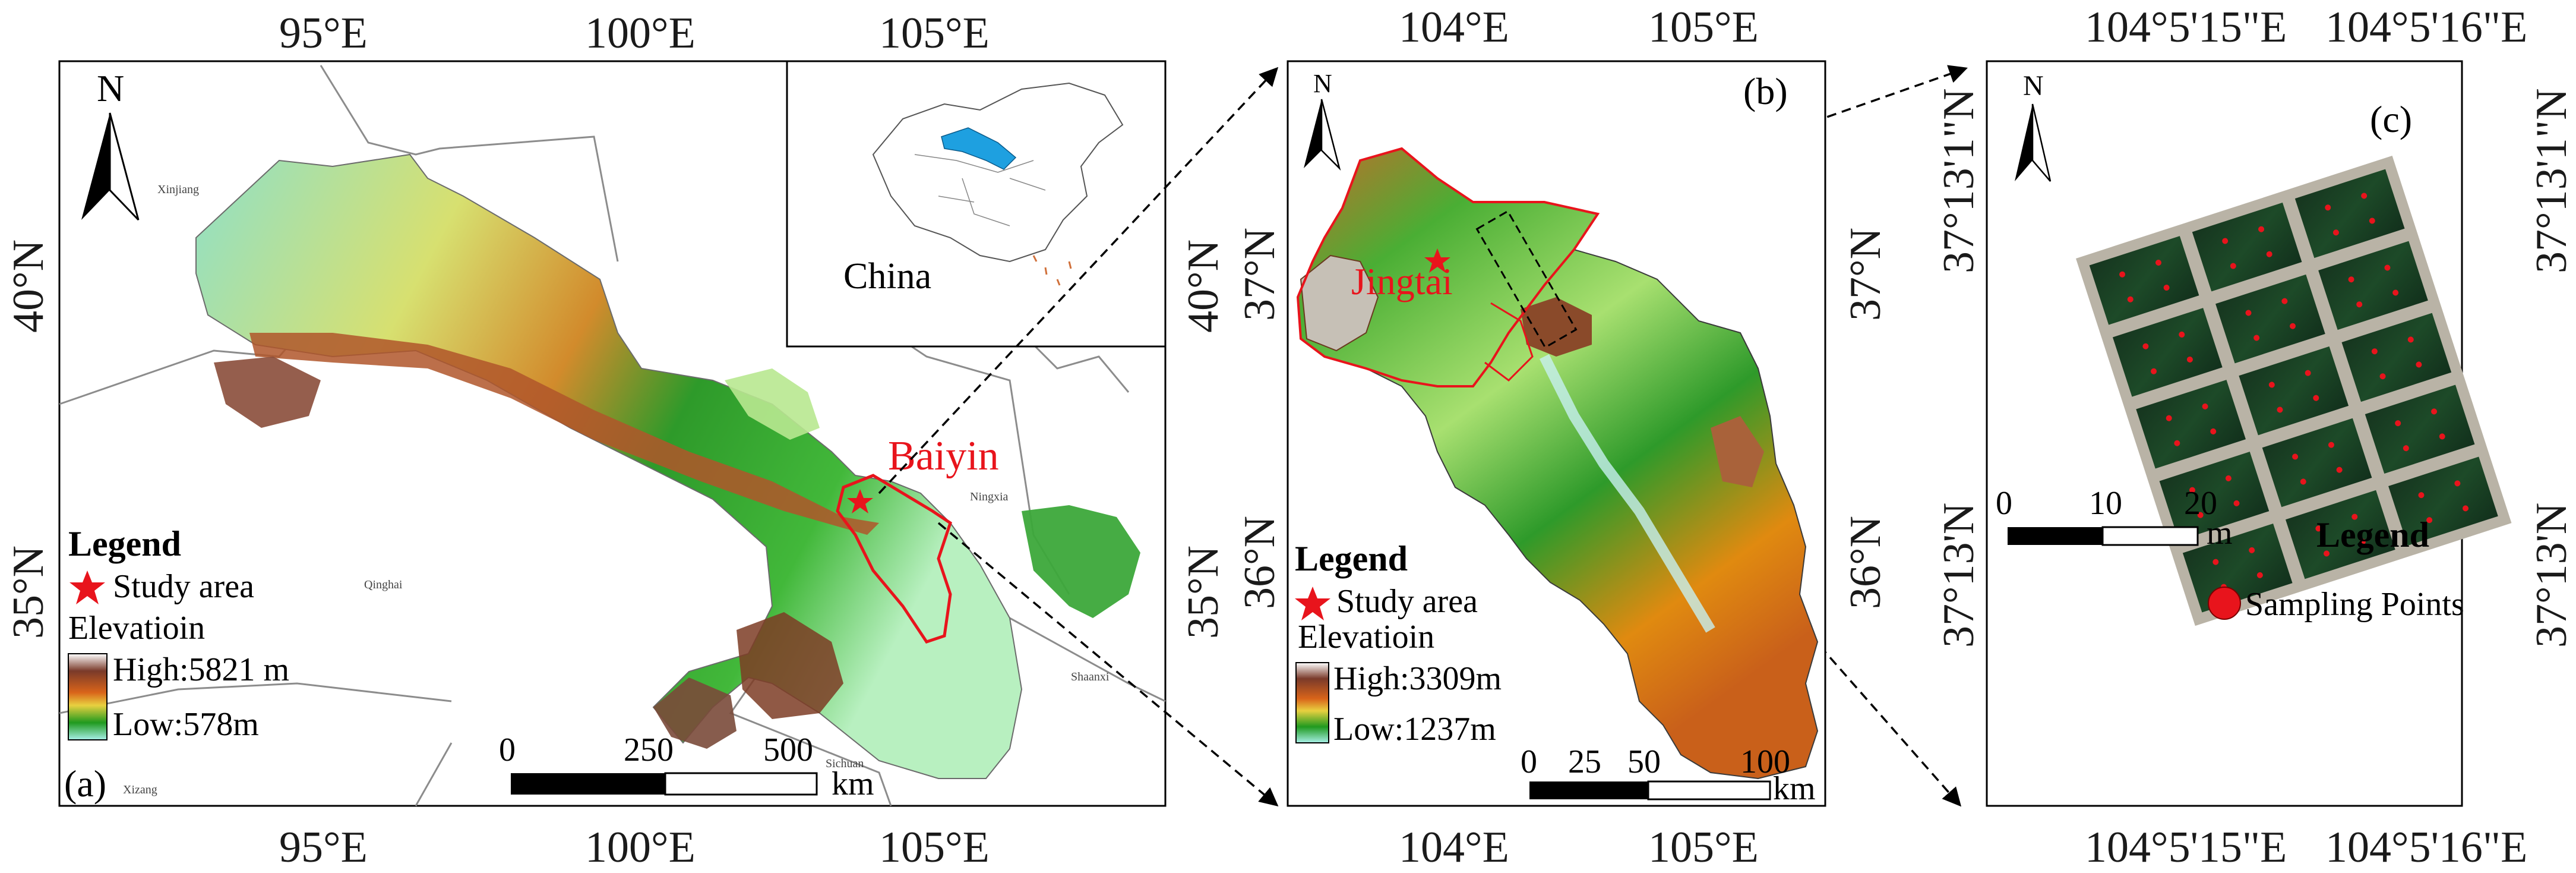  I want to click on eastern-peak, so click(1737, 451).